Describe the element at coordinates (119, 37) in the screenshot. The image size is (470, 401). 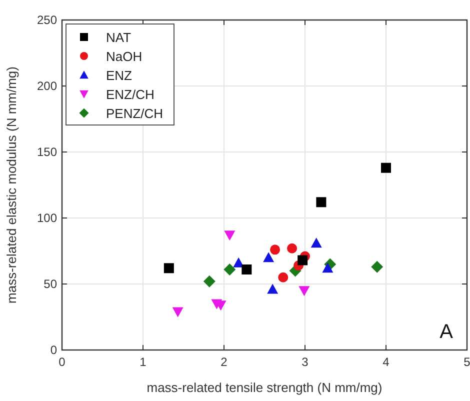
I see `legend-label: NAT` at that location.